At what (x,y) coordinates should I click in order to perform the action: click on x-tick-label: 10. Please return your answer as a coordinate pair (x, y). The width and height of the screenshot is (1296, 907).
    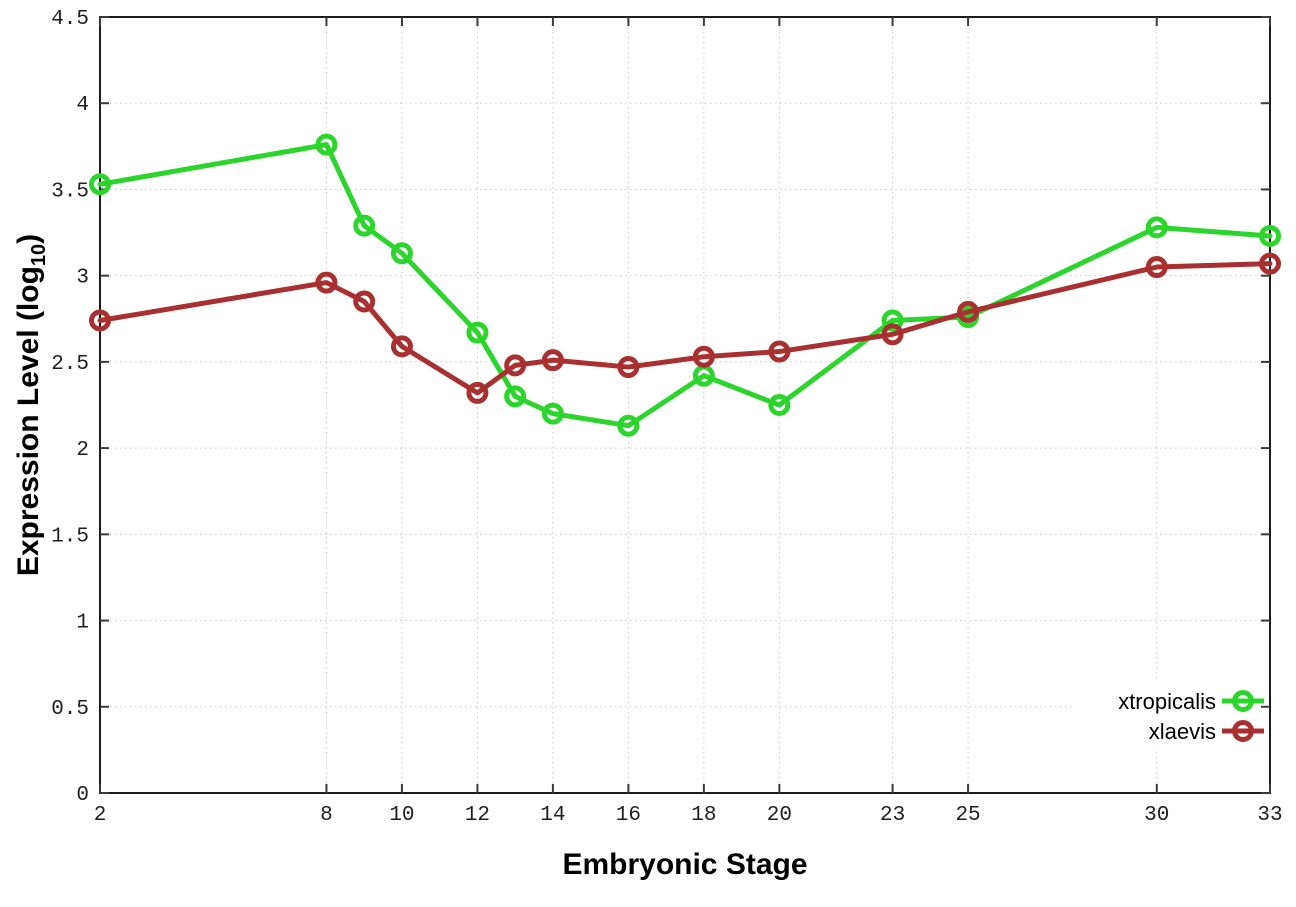
    Looking at the image, I should click on (401, 815).